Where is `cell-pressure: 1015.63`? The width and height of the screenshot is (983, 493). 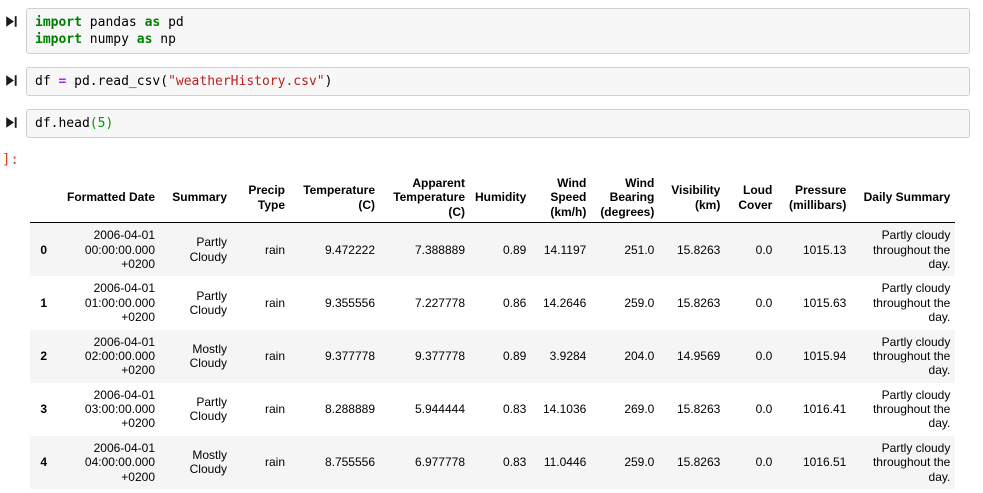
cell-pressure: 1015.63 is located at coordinates (824, 302).